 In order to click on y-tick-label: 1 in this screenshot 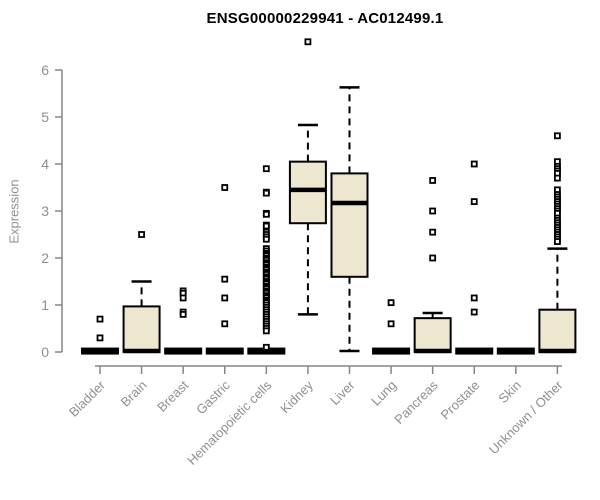, I will do `click(45, 305)`.